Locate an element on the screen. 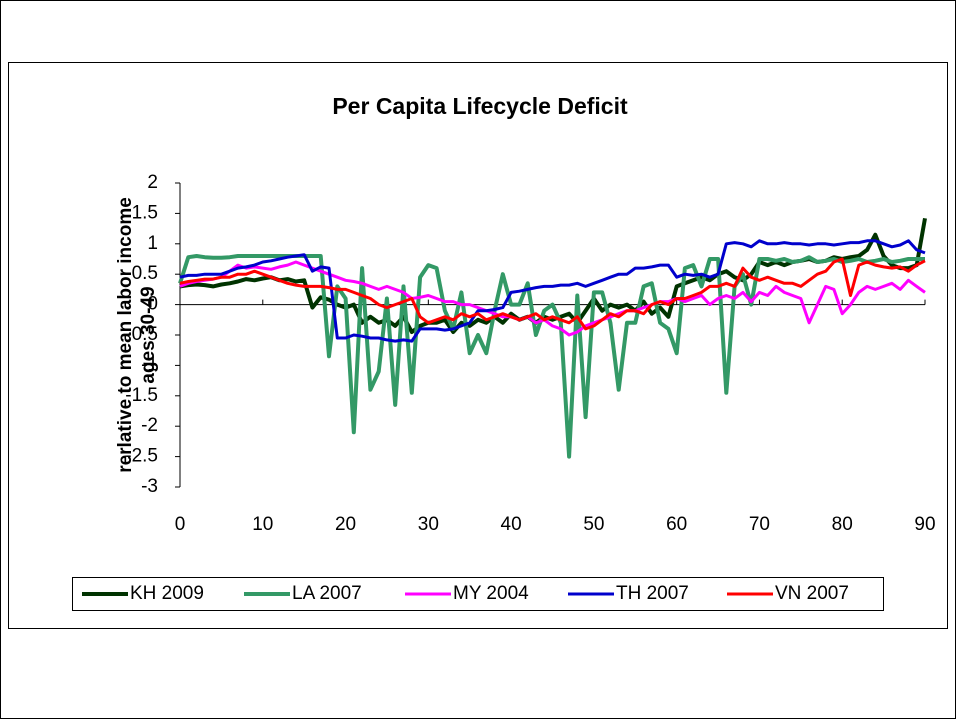  legend-label: TH 2007 is located at coordinates (652, 593).